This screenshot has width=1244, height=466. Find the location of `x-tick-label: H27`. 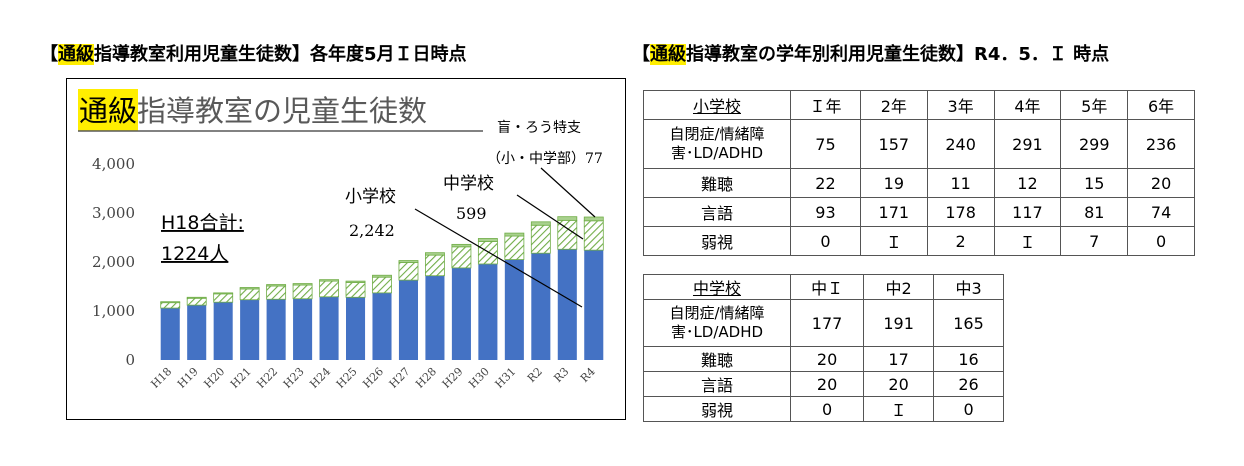

x-tick-label: H27 is located at coordinates (400, 378).